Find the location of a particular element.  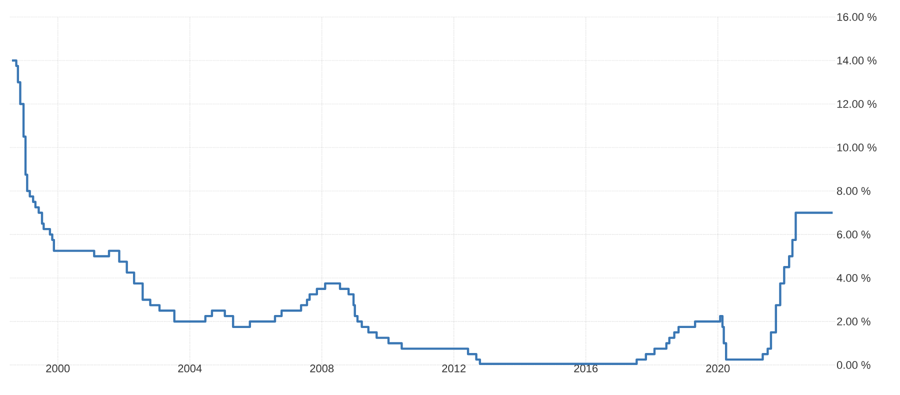

x-tick-label: 2020 is located at coordinates (718, 368).